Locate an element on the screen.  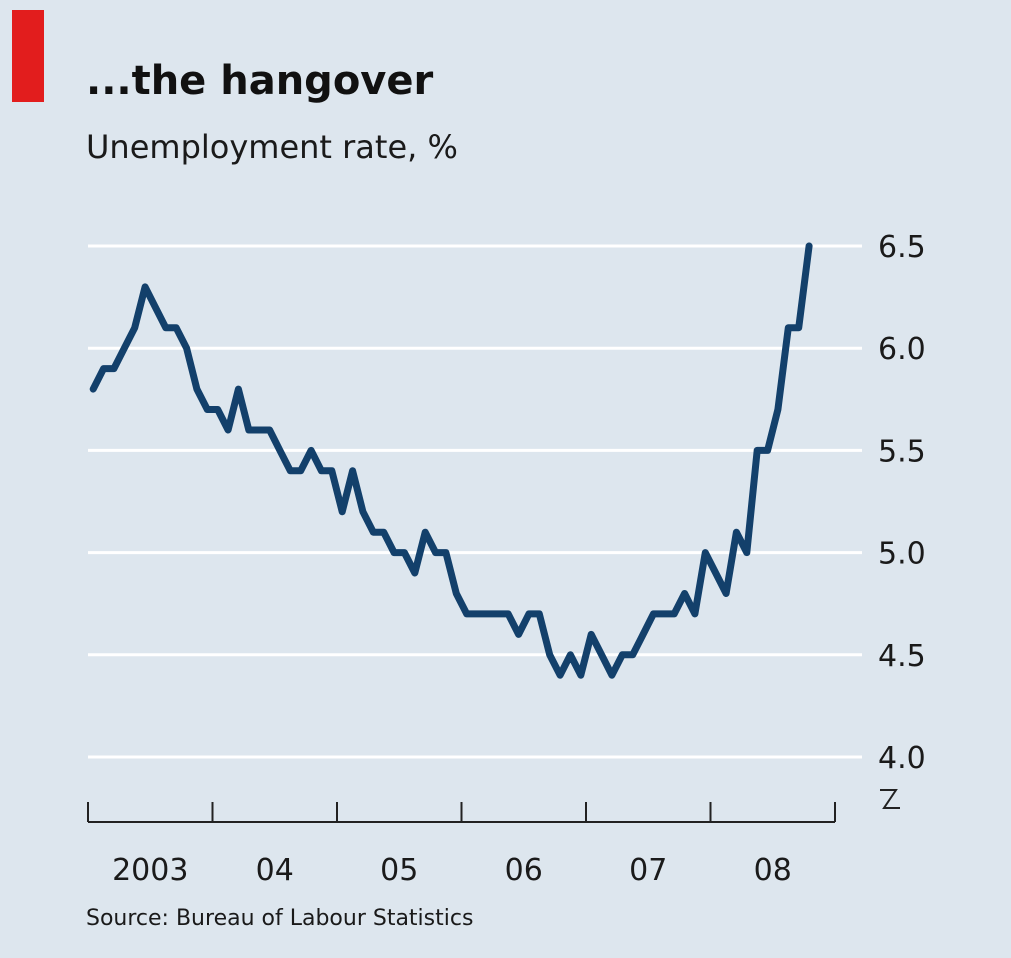
axis-break-symbol is located at coordinates (890, 799).